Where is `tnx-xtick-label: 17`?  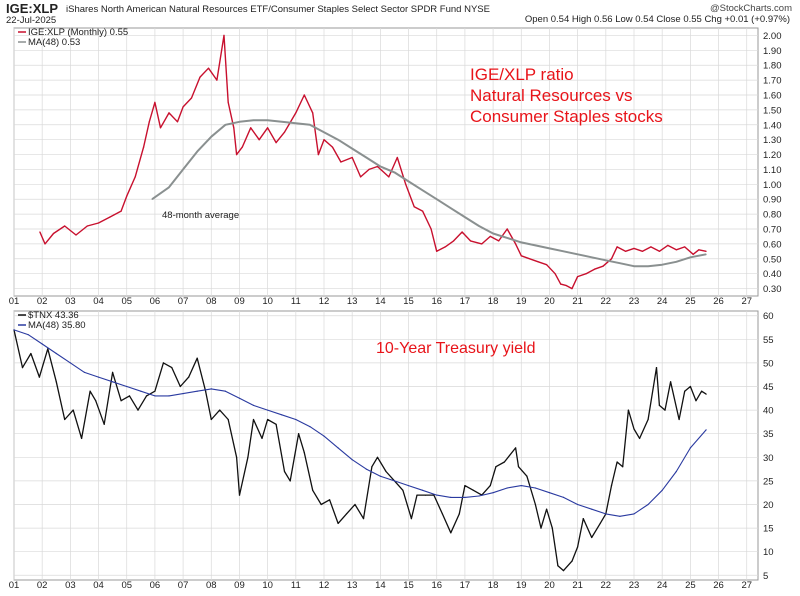 tnx-xtick-label: 17 is located at coordinates (465, 585).